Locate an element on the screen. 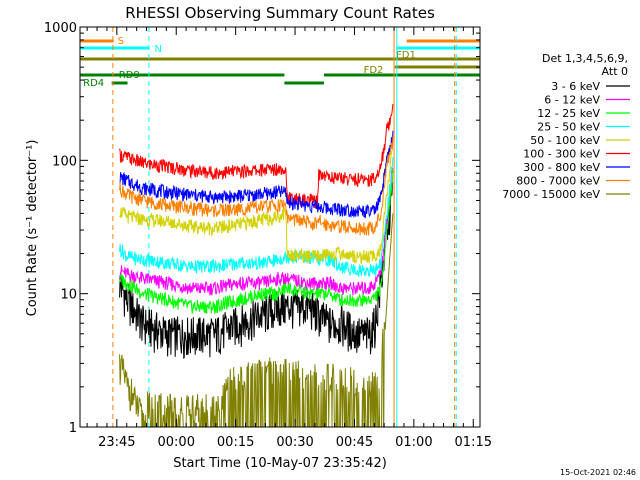 The width and height of the screenshot is (640, 480). x-tick-label-4: 00:45 is located at coordinates (354, 442).